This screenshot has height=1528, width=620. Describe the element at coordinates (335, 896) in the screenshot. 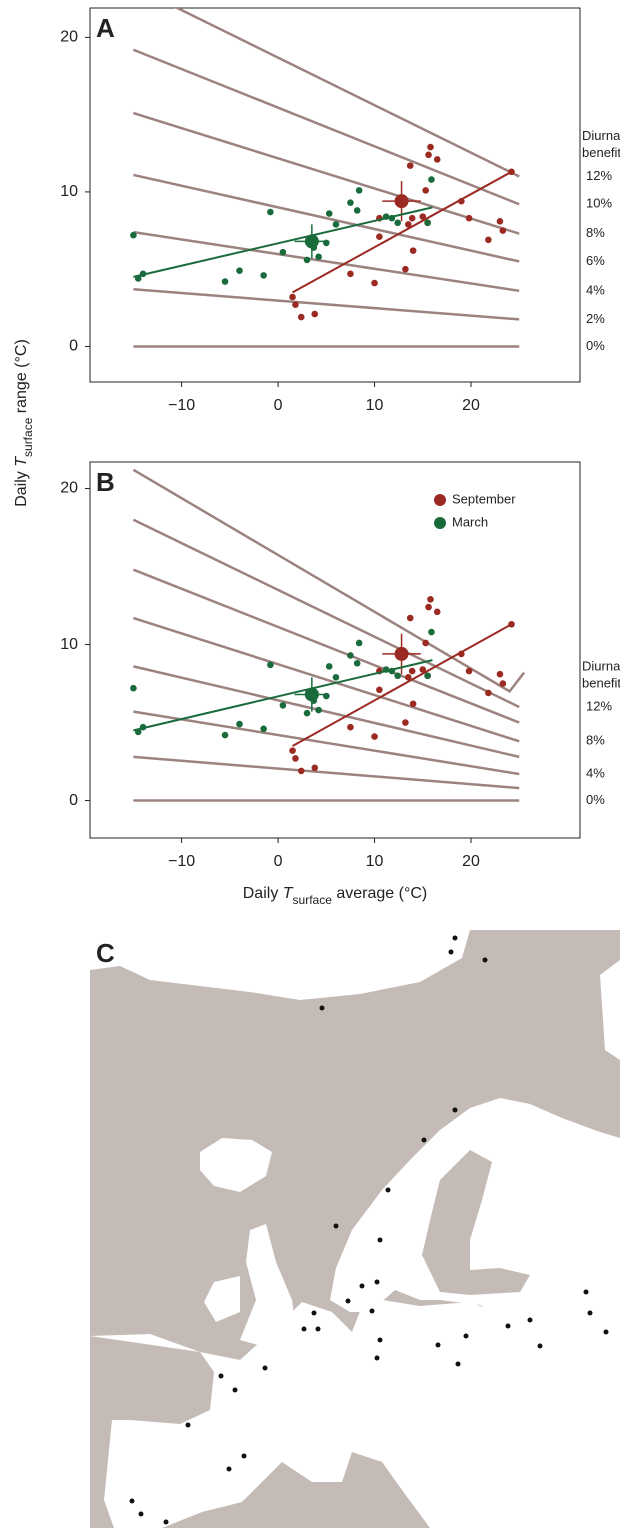

I see `axis-label: Daily Tsurface average (°C)` at that location.